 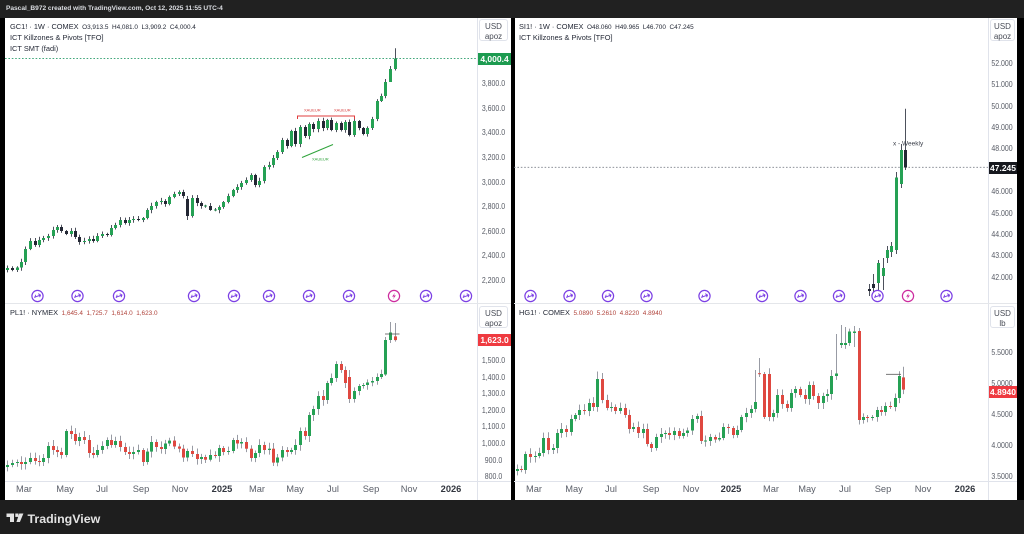 What do you see at coordinates (64, 519) in the screenshot?
I see `svg-text: TradingView` at bounding box center [64, 519].